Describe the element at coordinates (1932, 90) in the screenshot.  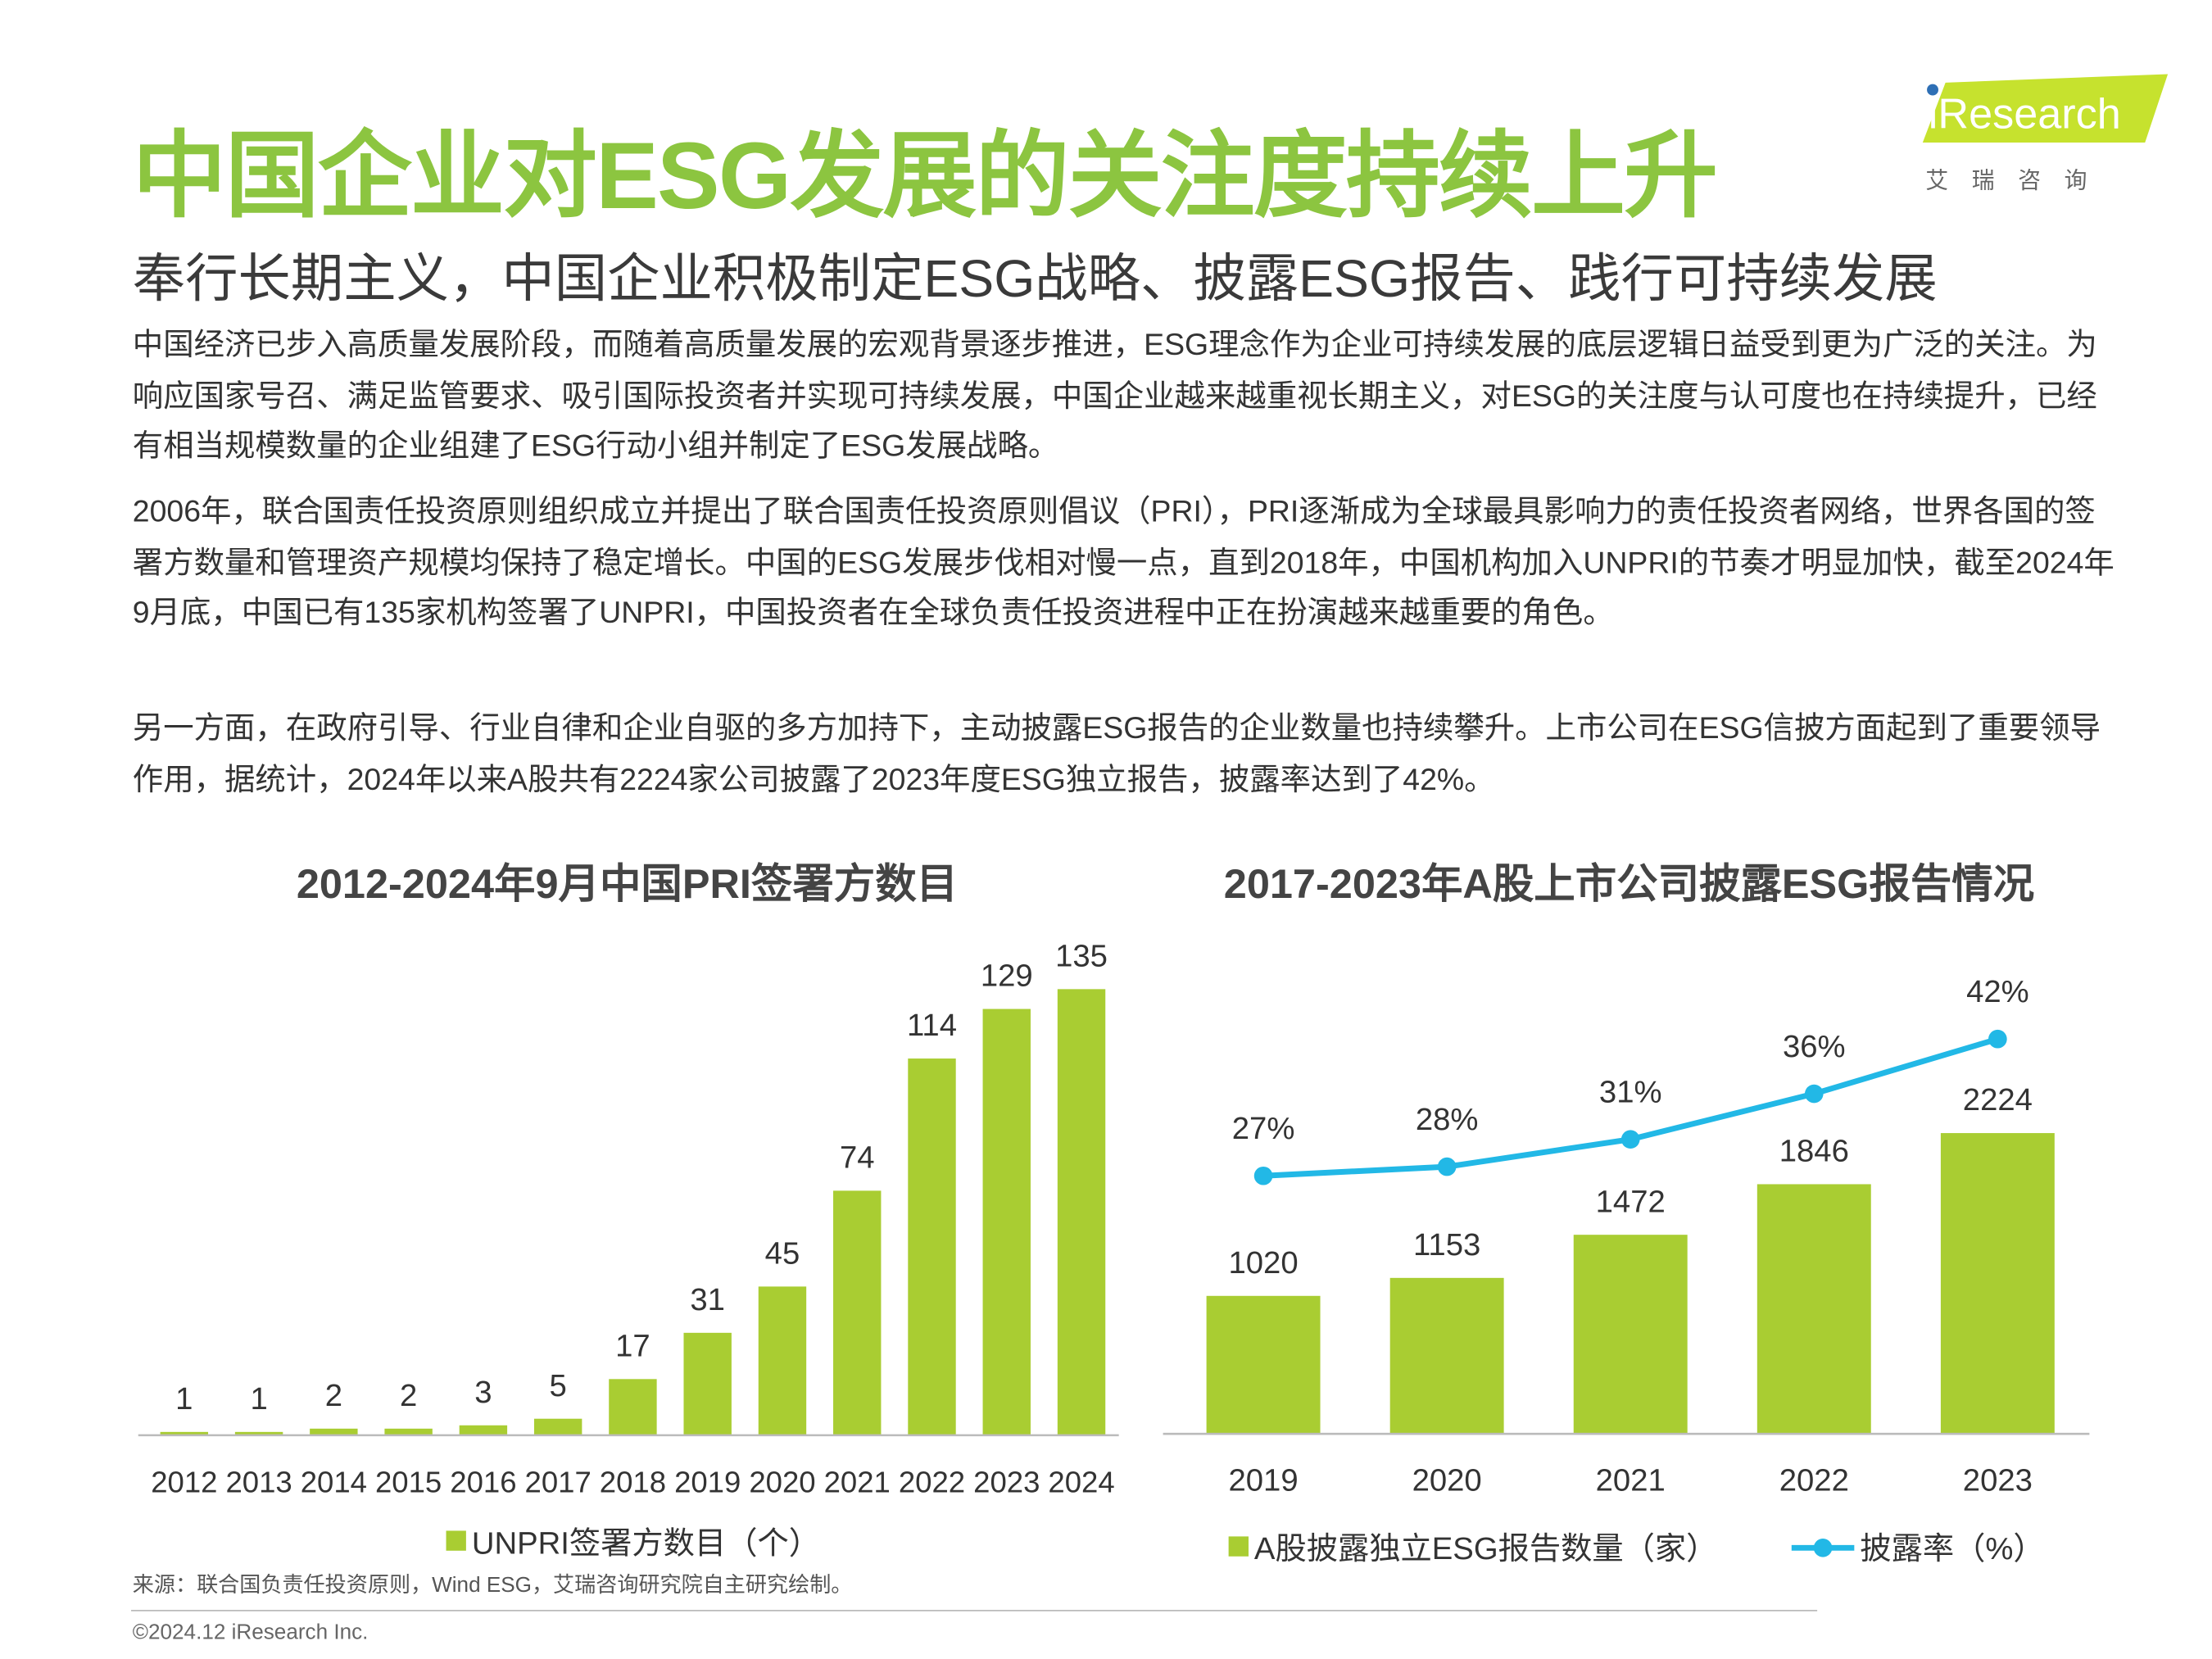
I see `logo-dot` at that location.